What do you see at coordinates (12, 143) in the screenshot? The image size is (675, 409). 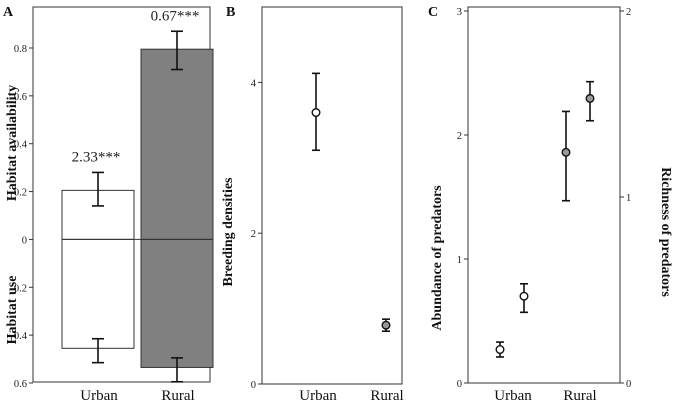 I see `panel-a-ylabel-top: Habitat availability` at bounding box center [12, 143].